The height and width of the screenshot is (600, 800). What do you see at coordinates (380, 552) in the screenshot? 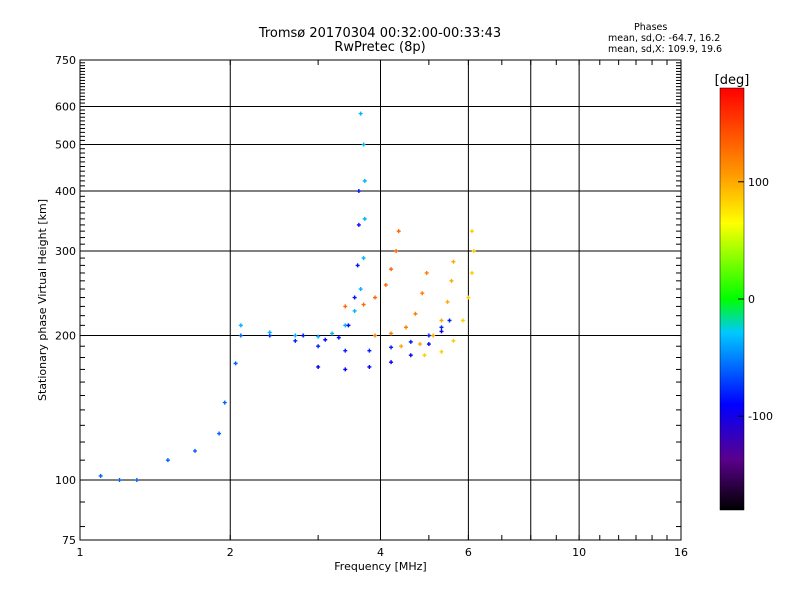
I see `x-tick-label: 4` at bounding box center [380, 552].